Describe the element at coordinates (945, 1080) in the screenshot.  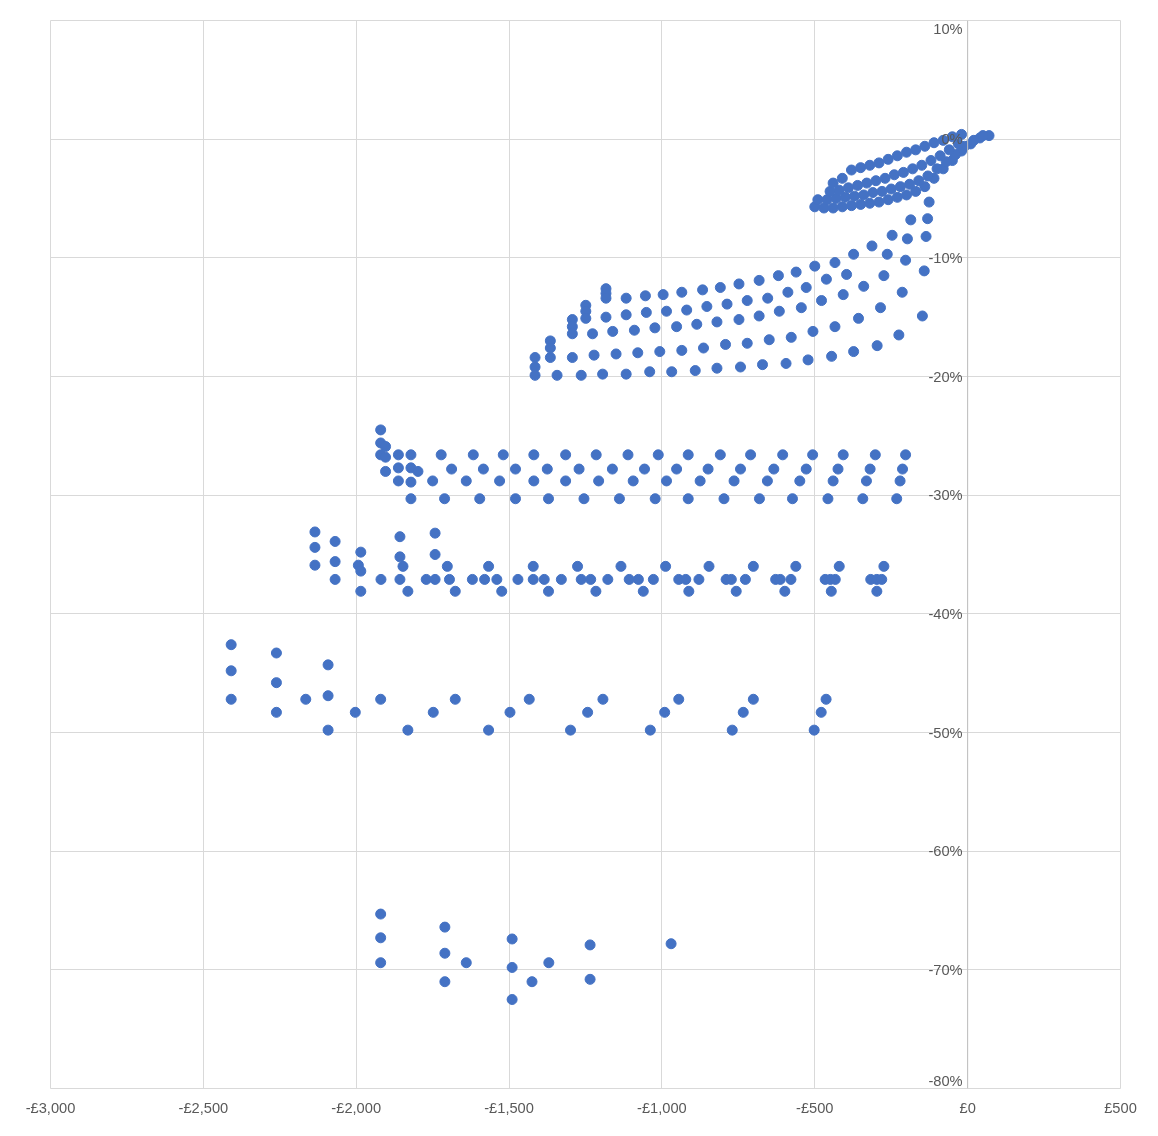
I see `y-tick-label: -80%` at that location.